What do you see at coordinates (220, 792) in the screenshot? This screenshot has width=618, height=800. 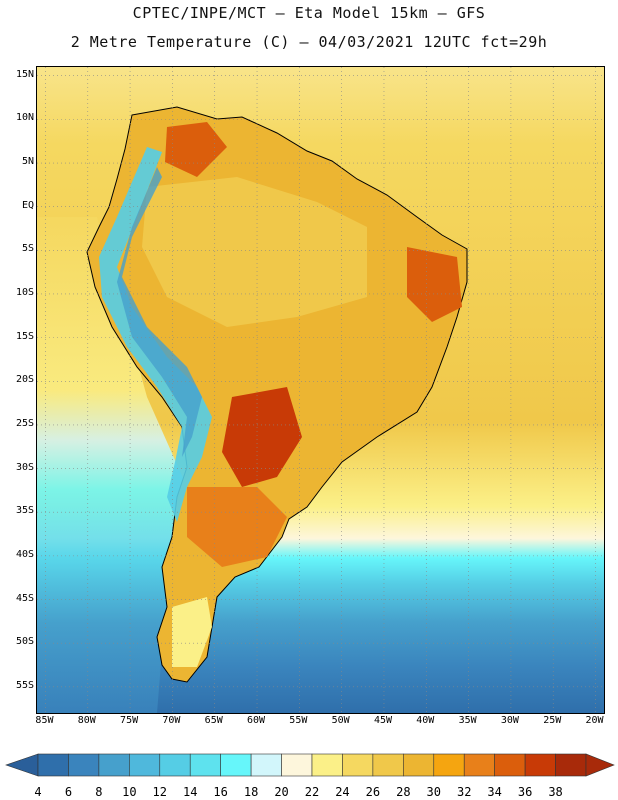 I see `colorbar-tick-label: 16` at bounding box center [220, 792].